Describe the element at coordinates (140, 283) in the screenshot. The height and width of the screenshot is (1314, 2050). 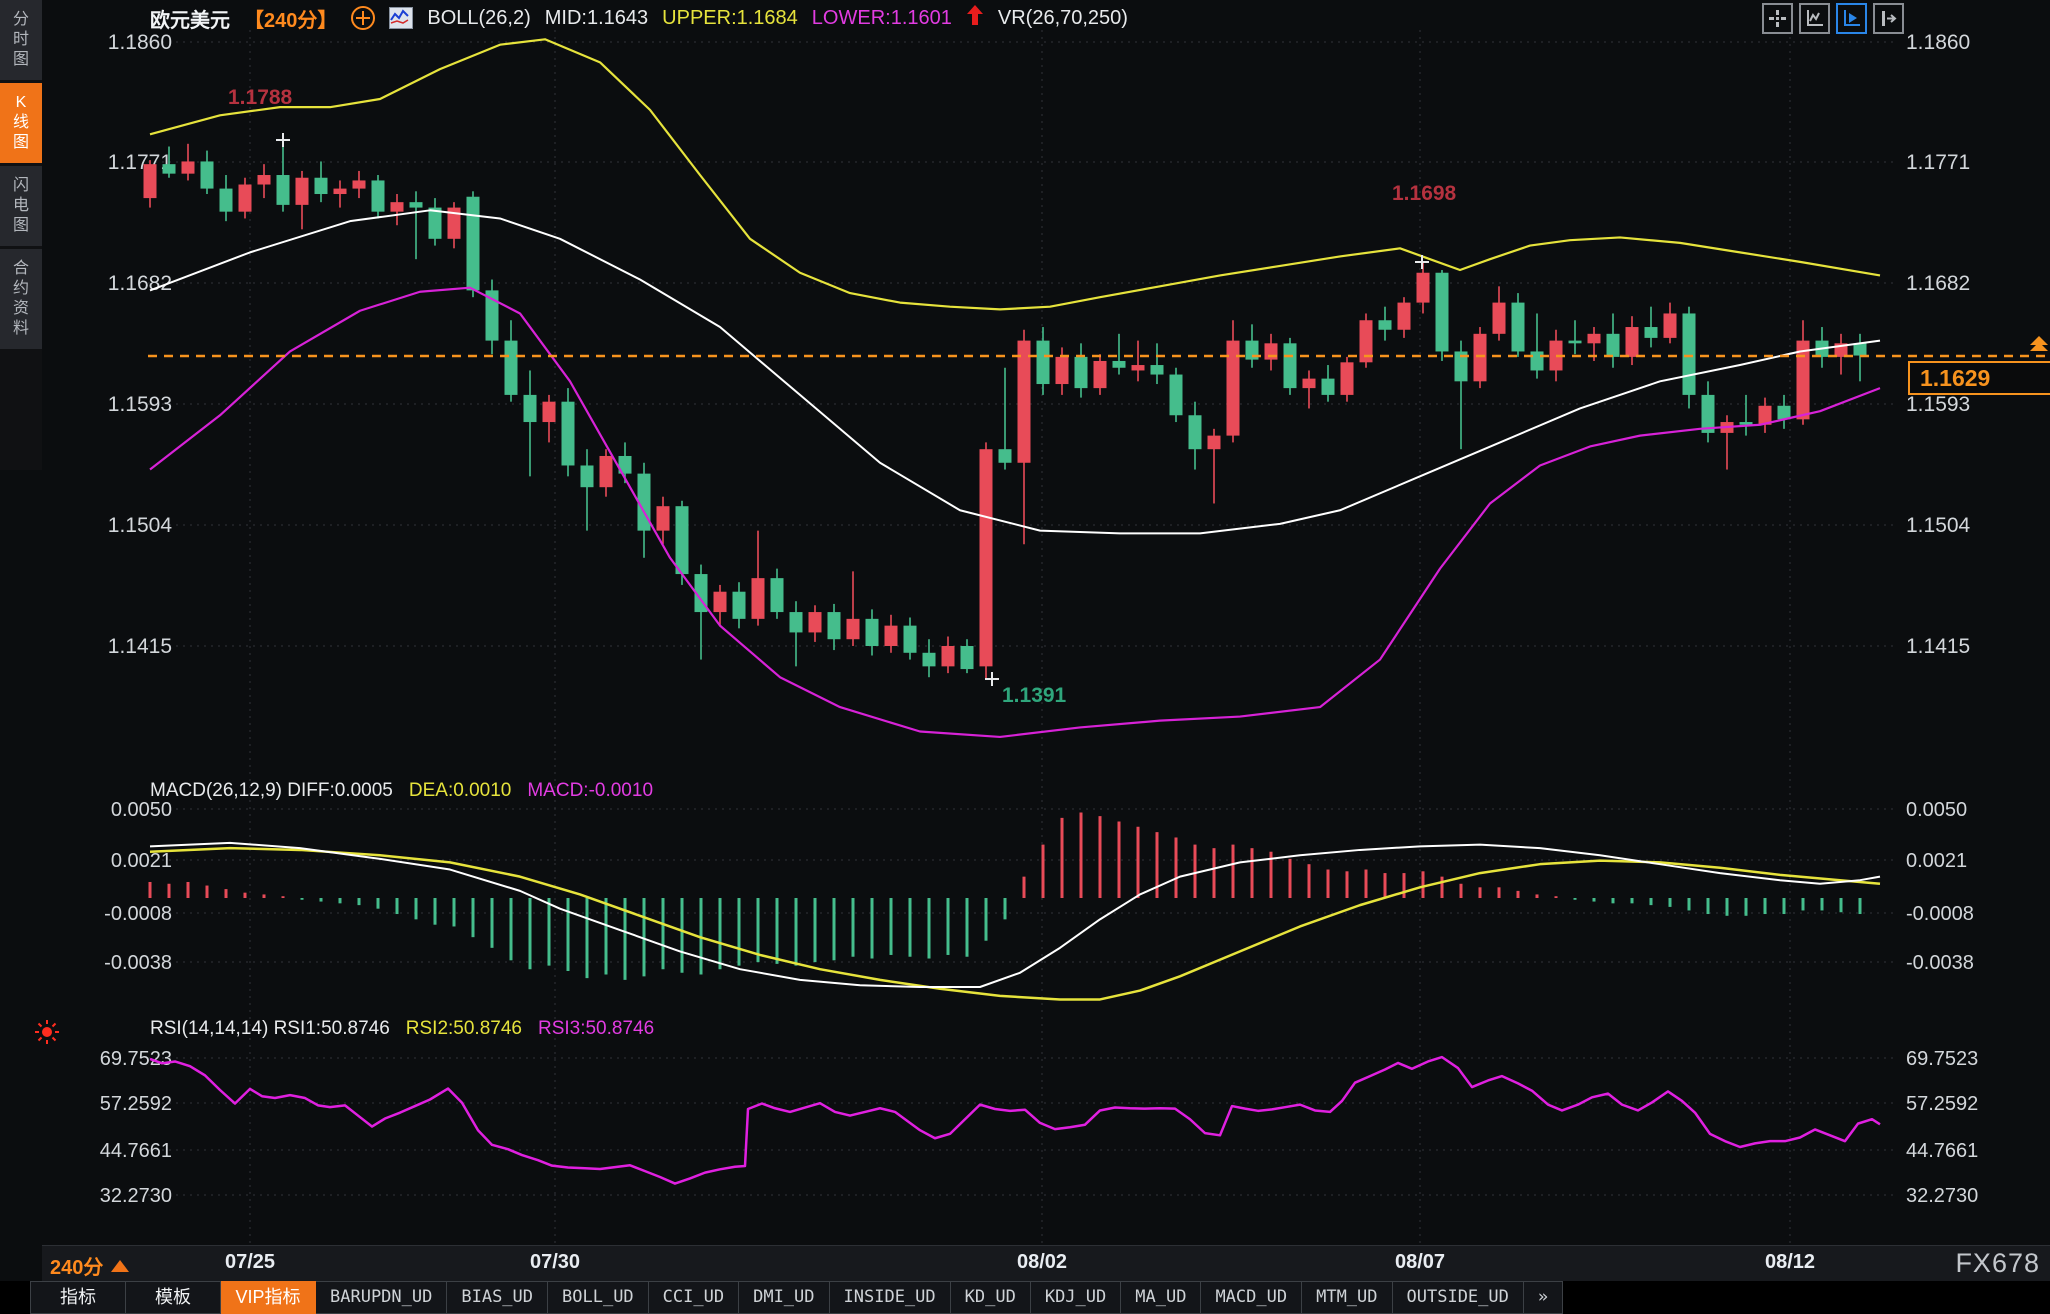
I see `axis-label-left: 1.1682` at that location.